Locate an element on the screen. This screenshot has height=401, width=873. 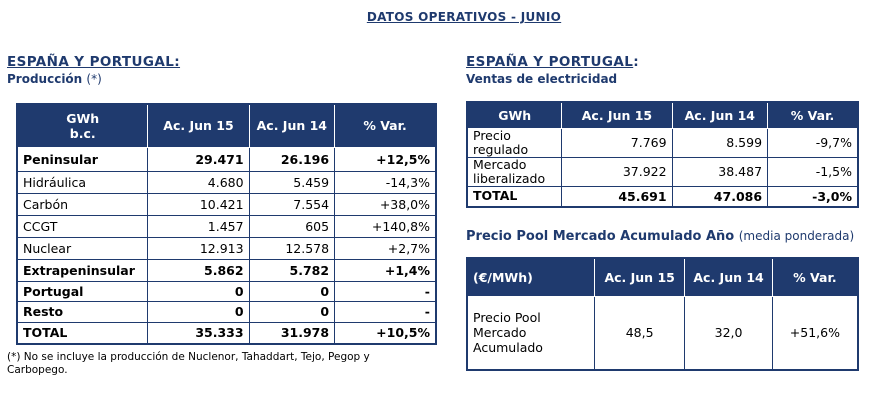
row-ac-jun15: 5.862 is located at coordinates (198, 270).